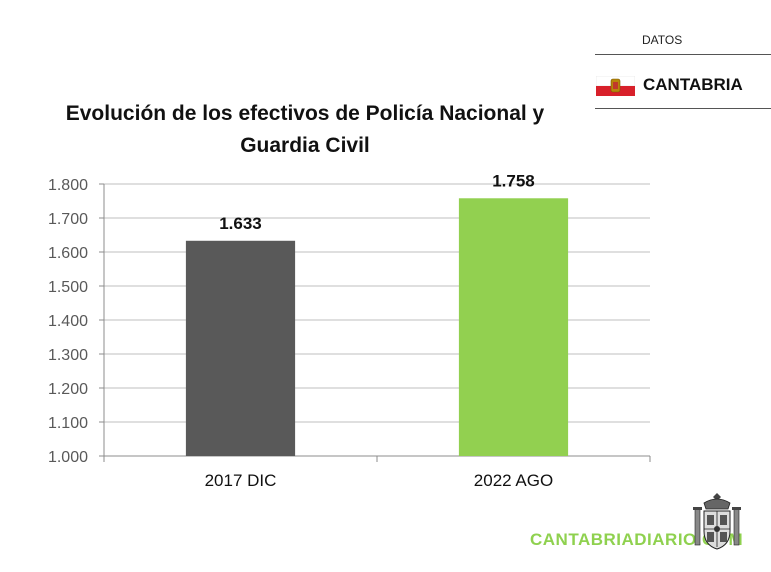  Describe the element at coordinates (637, 539) in the screenshot. I see `watermark-text: CANTABRIADIARIO.COM` at that location.